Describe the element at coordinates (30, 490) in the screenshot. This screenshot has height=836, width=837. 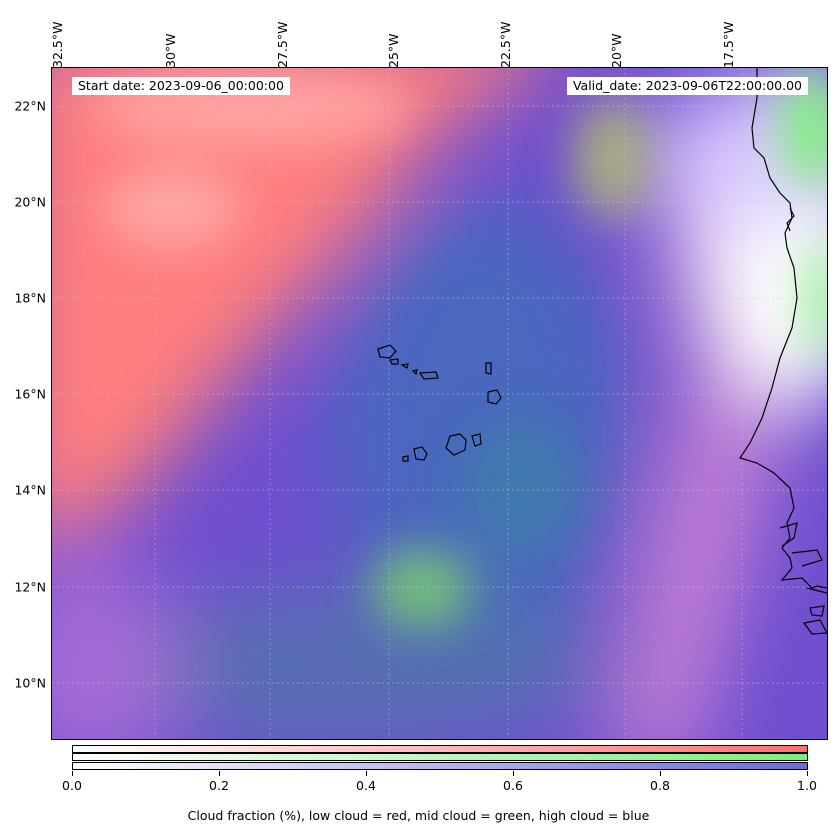
I see `lat-label-14n: 14°N` at that location.